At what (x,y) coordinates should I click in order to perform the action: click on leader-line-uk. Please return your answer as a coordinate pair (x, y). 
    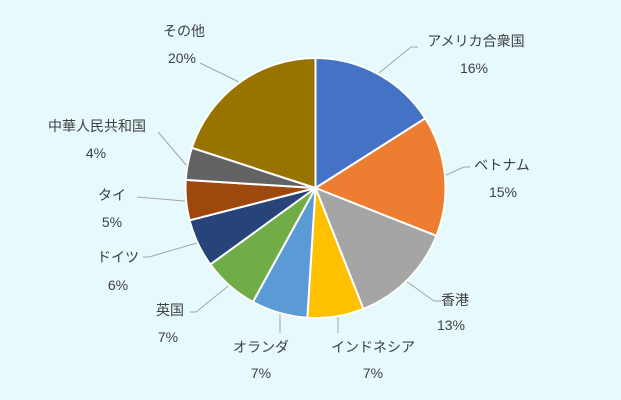
    Looking at the image, I should click on (211, 297).